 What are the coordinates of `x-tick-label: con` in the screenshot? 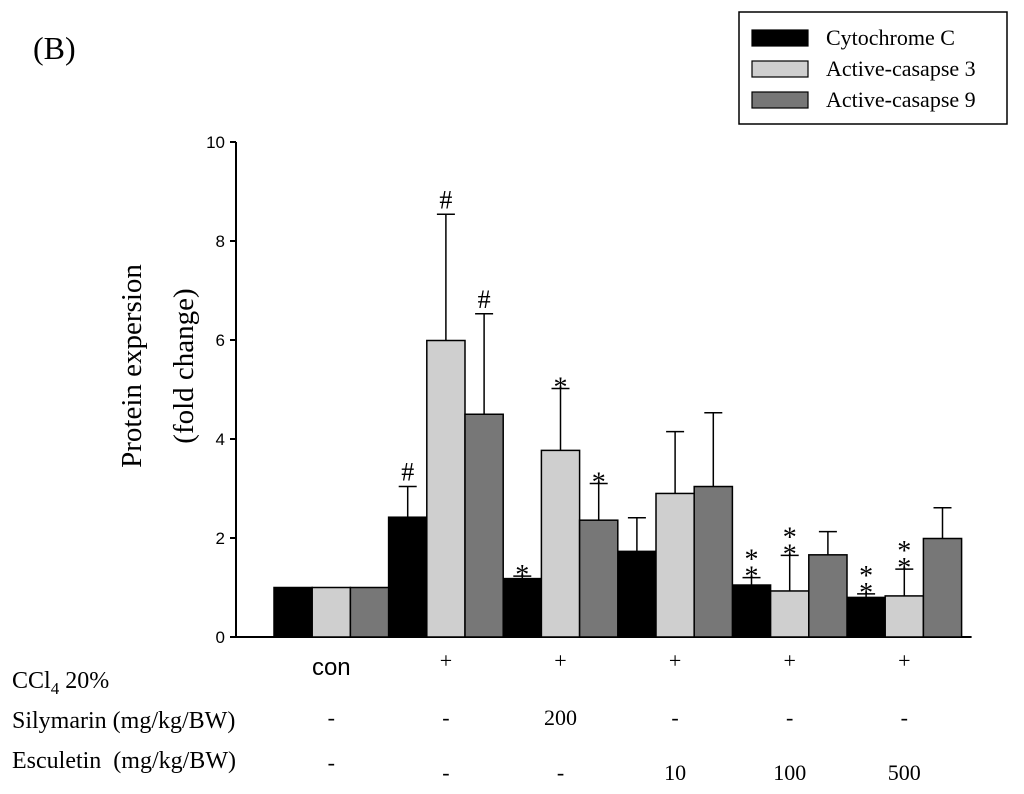 It's located at (331, 667).